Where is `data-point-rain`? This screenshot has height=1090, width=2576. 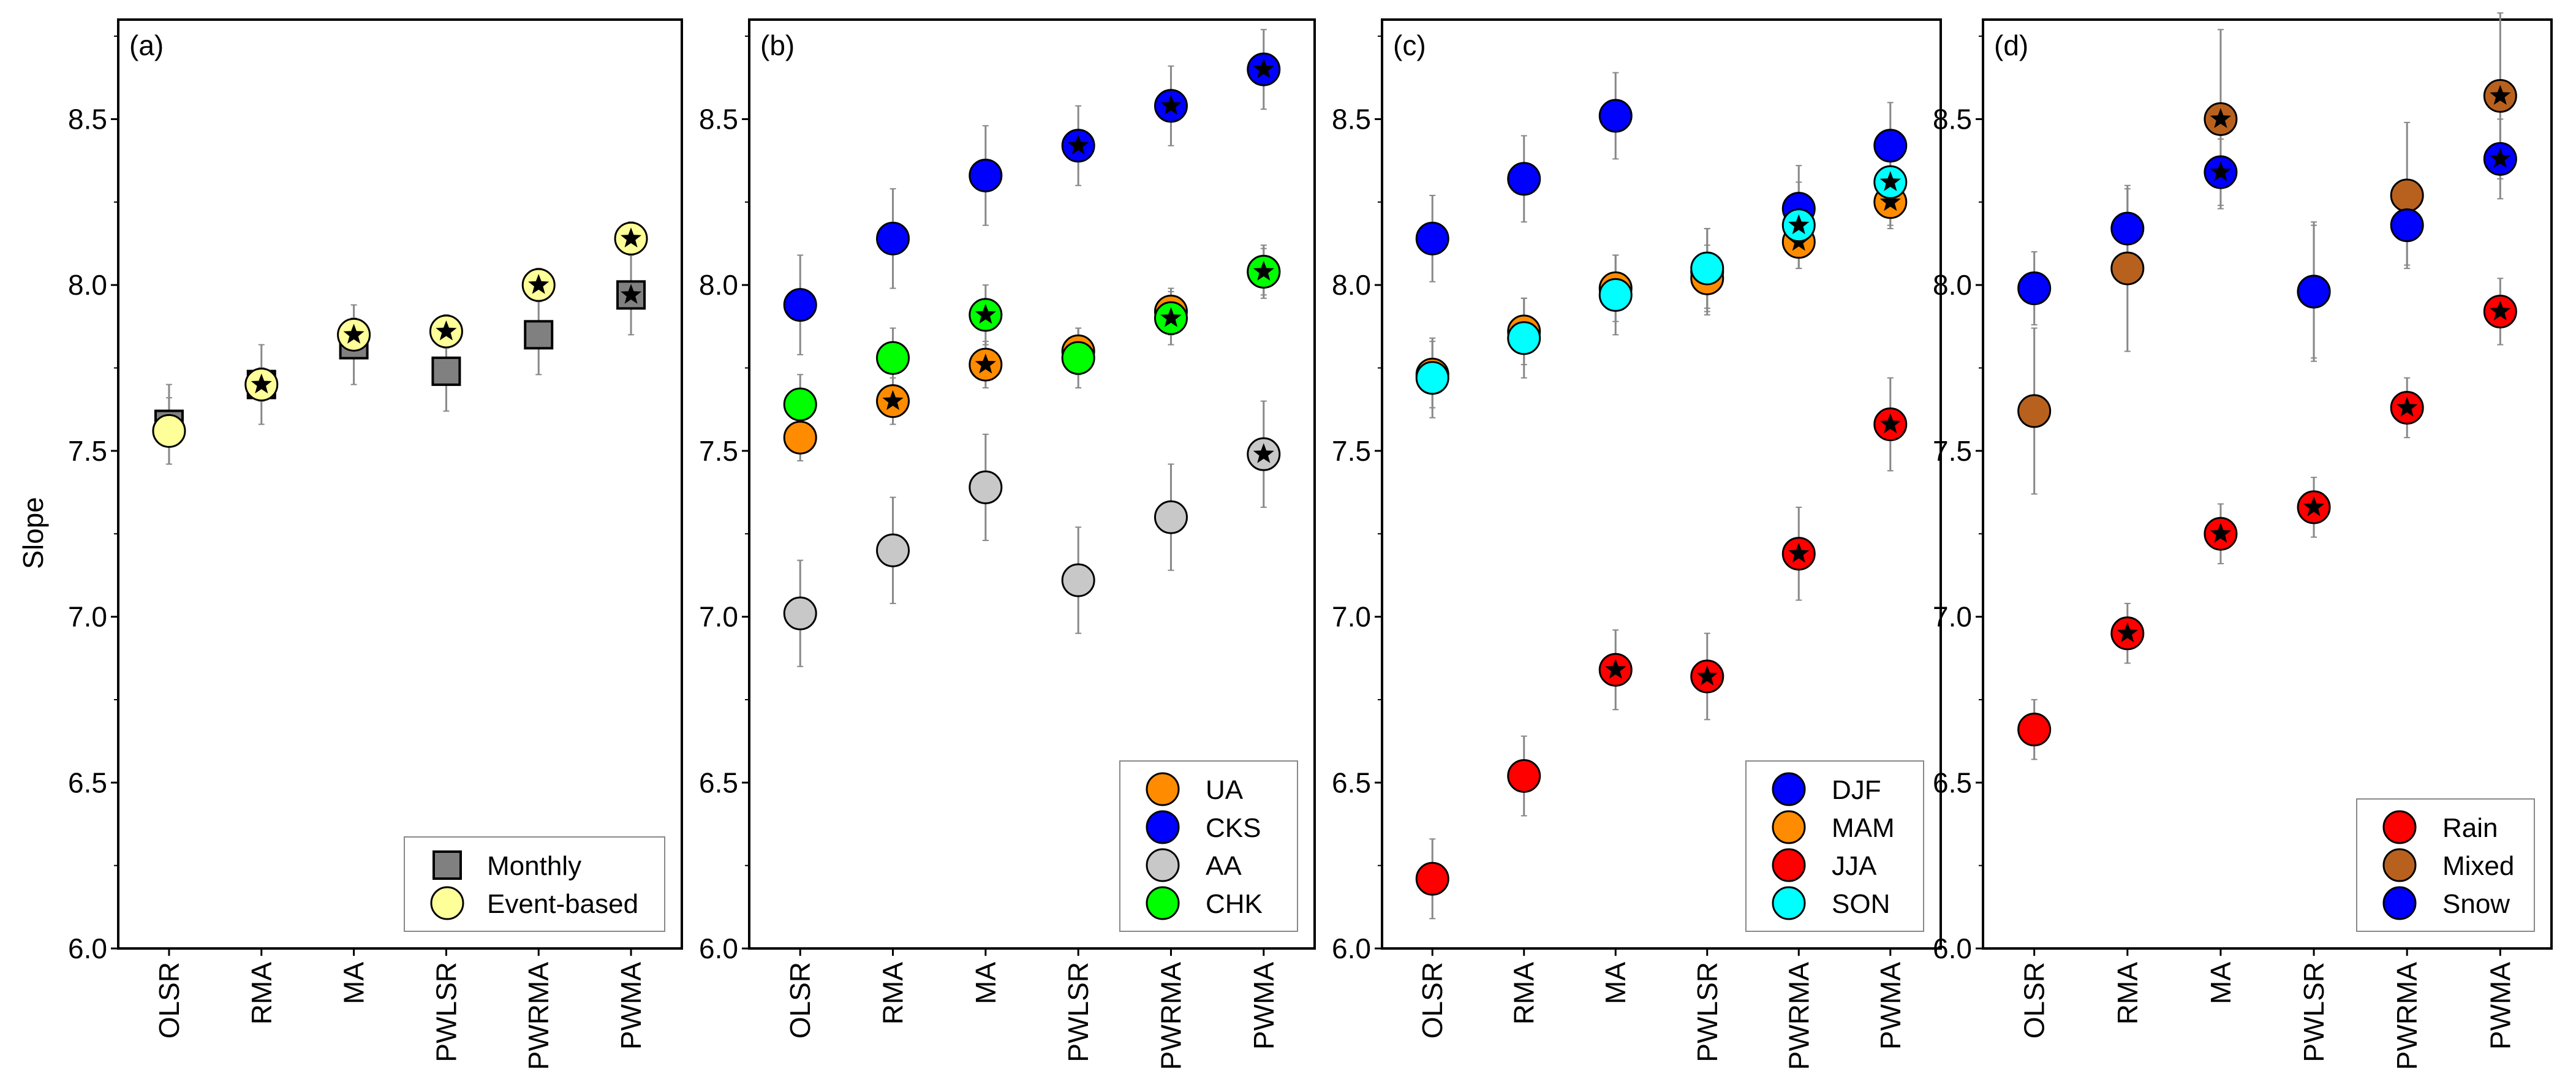 data-point-rain is located at coordinates (2127, 633).